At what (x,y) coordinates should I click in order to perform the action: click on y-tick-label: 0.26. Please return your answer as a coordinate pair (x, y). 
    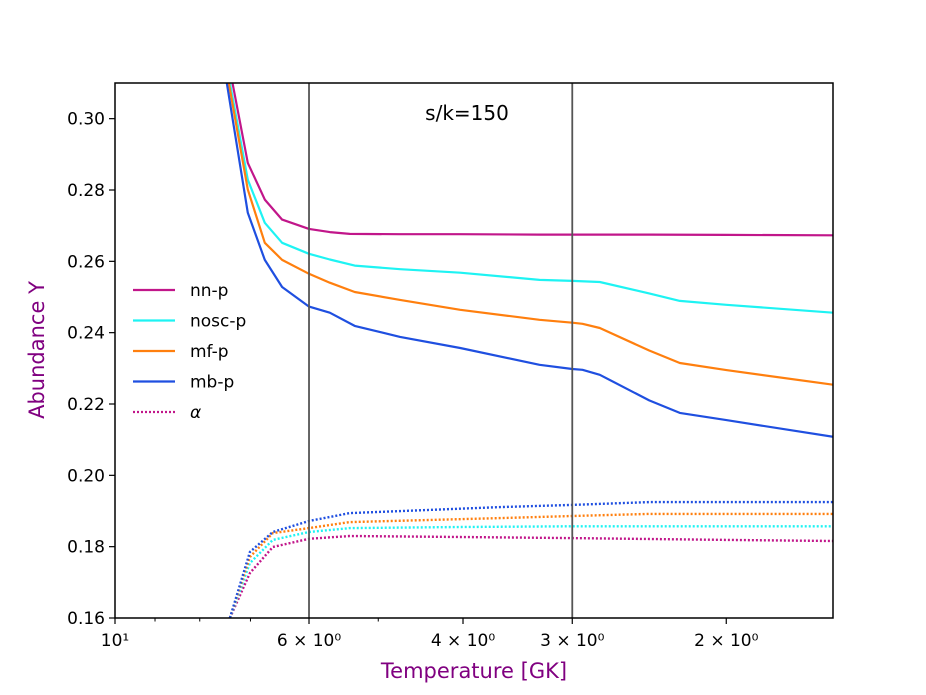
    Looking at the image, I should click on (86, 262).